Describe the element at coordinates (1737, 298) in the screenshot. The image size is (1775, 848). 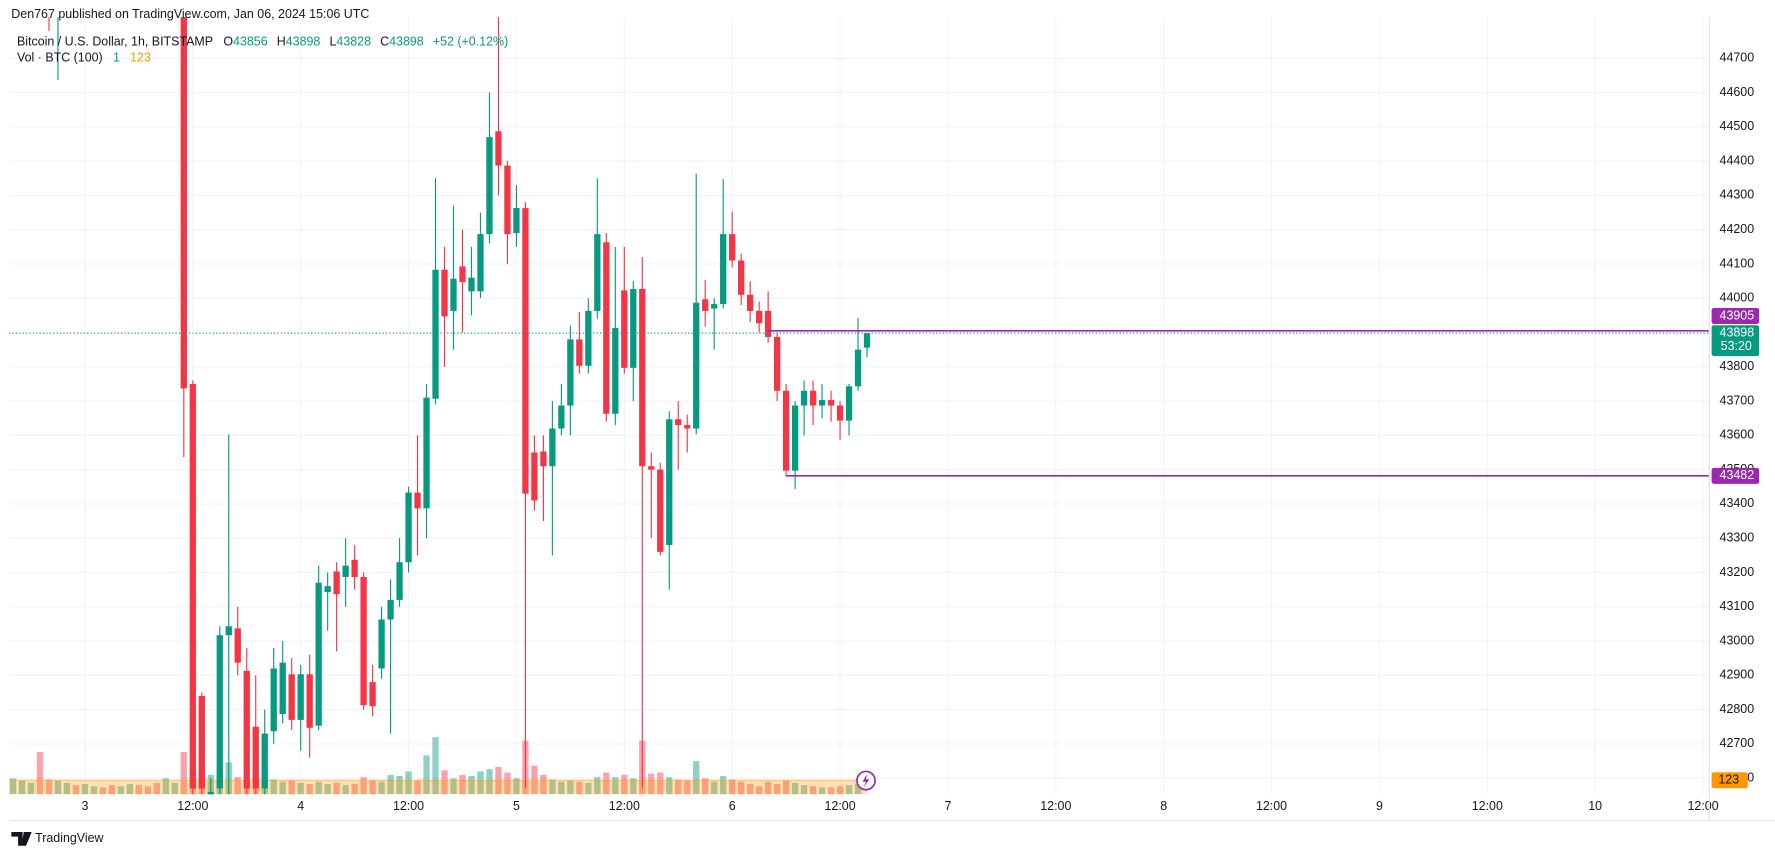
I see `y-tick-label: 44000` at that location.